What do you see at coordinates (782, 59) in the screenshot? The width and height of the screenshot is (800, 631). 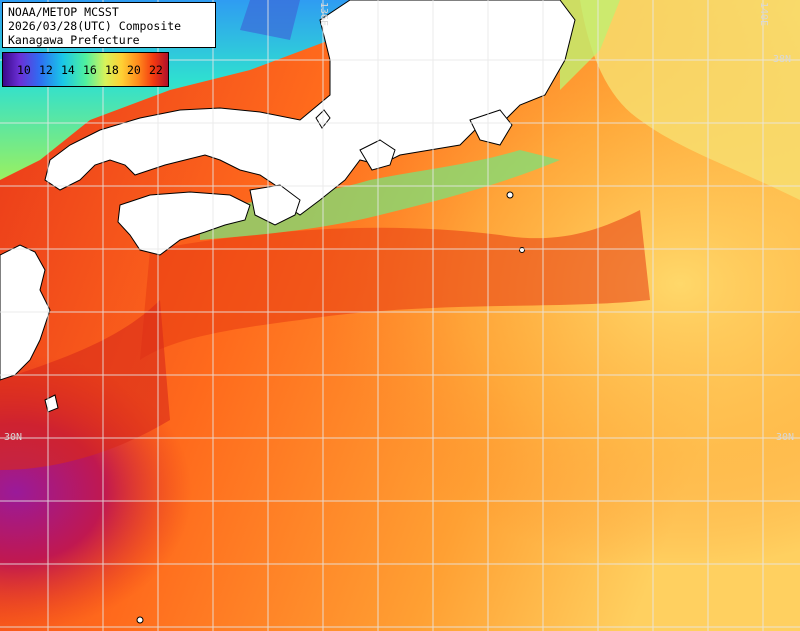 I see `latitude-label-38n: 38N` at bounding box center [782, 59].